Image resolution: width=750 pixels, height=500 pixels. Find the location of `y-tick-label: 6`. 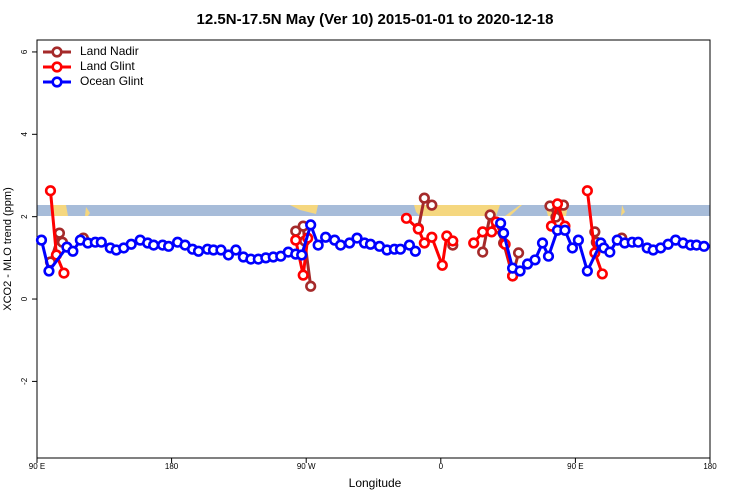

y-tick-label: 6 is located at coordinates (24, 51).